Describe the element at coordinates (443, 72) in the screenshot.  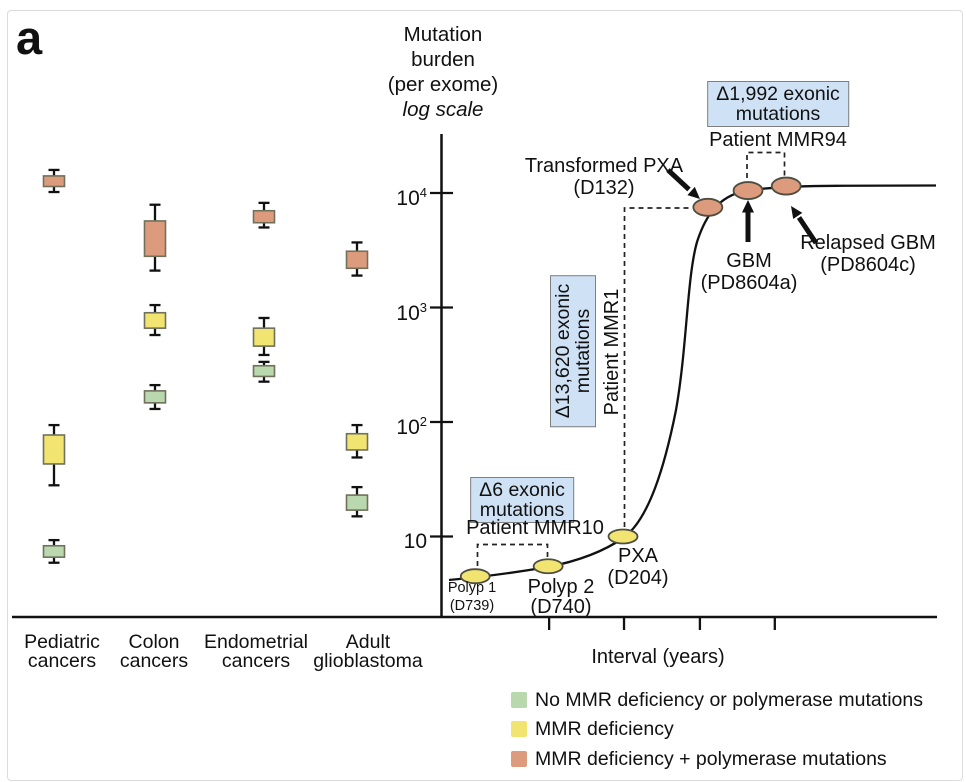
I see `y-axis-title: Mutation burden (per exome) log scale` at that location.